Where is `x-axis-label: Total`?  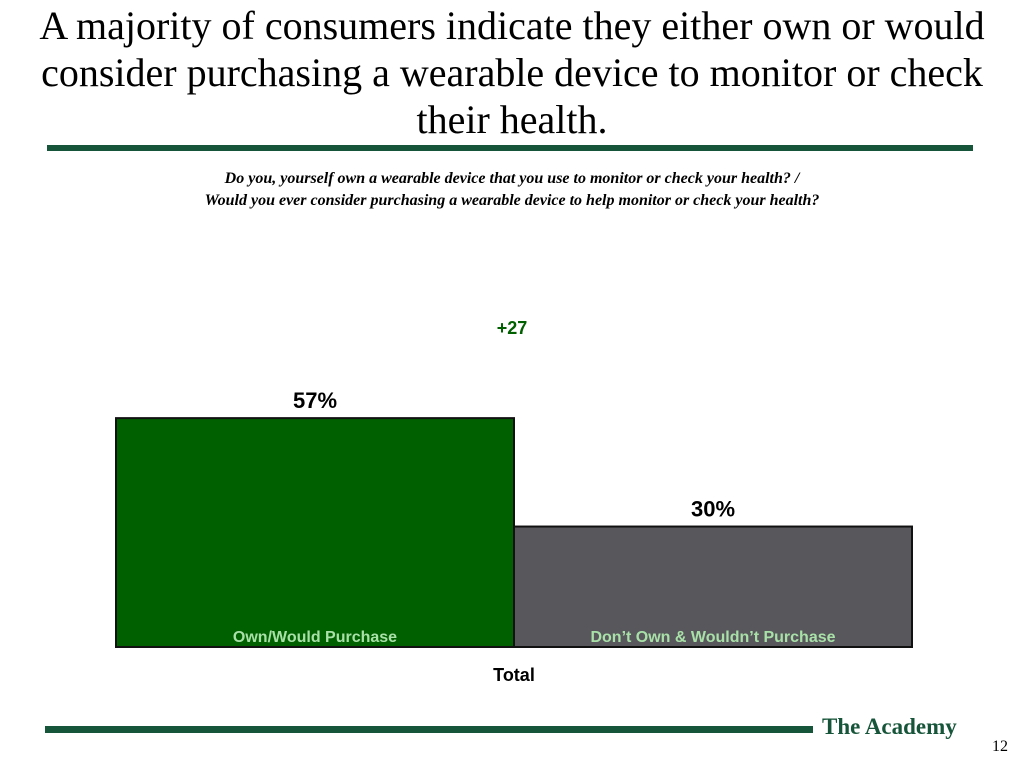
x-axis-label: Total is located at coordinates (514, 675).